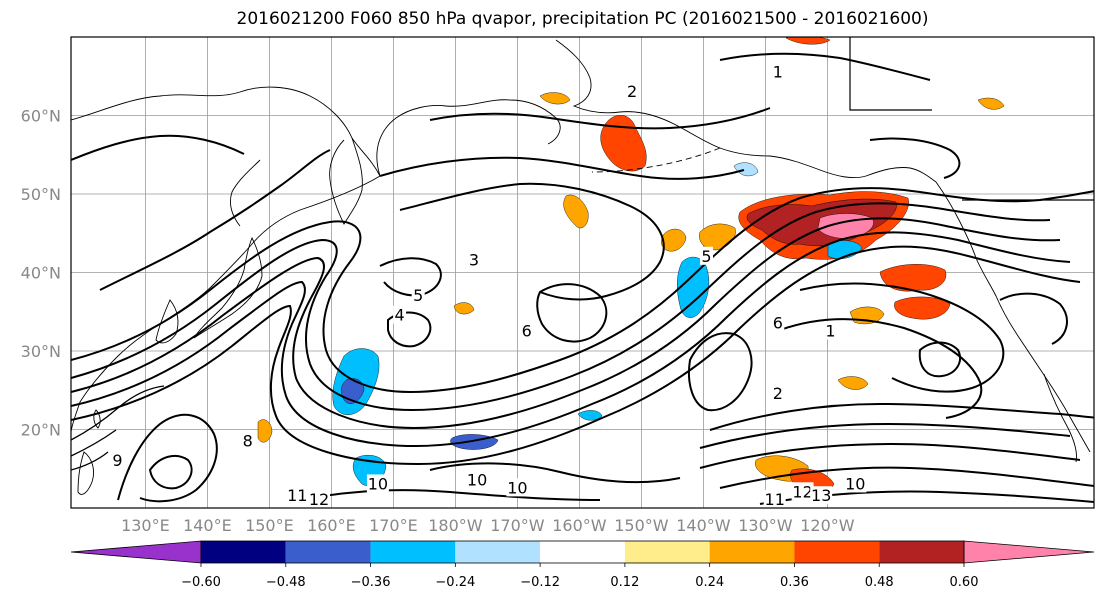 The width and height of the screenshot is (1105, 601). Describe the element at coordinates (540, 582) in the screenshot. I see `colorbar-tick-label: −0.12` at that location.